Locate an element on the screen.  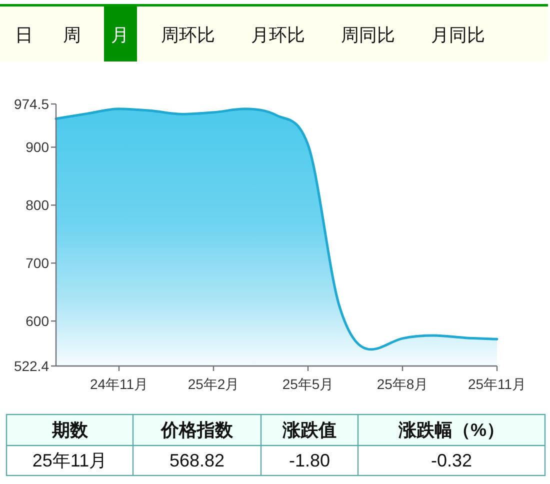
y-tick-label: 800 is located at coordinates (38, 205).